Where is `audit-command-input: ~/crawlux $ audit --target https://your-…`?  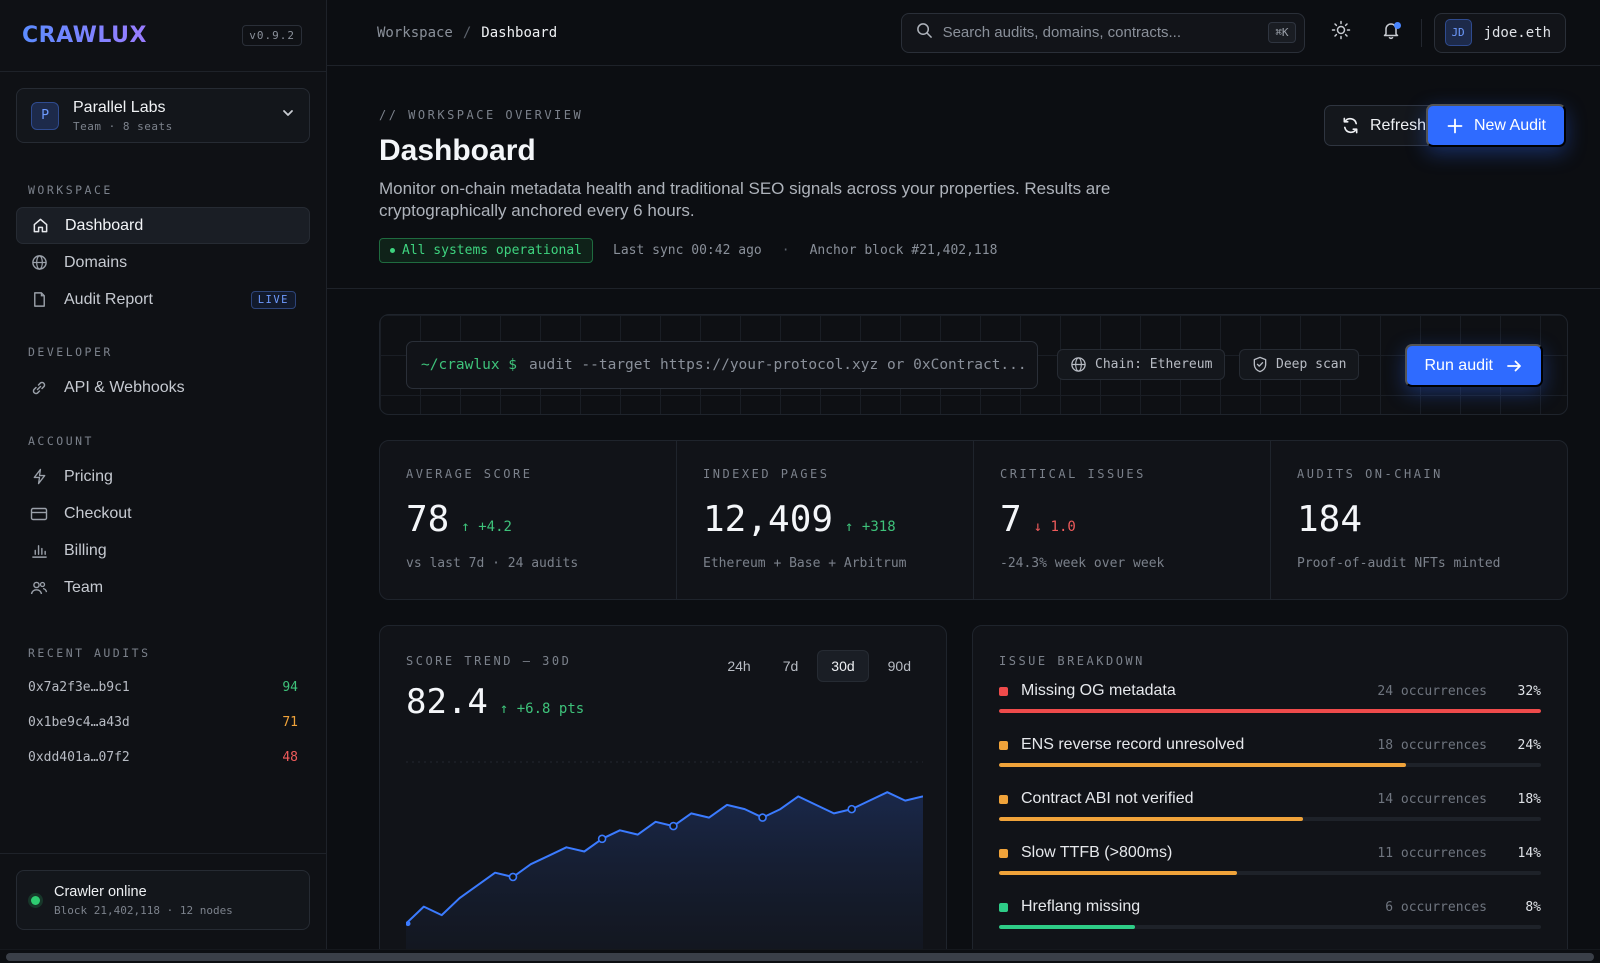 audit-command-input: ~/crawlux $ audit --target https://your-… is located at coordinates (722, 365).